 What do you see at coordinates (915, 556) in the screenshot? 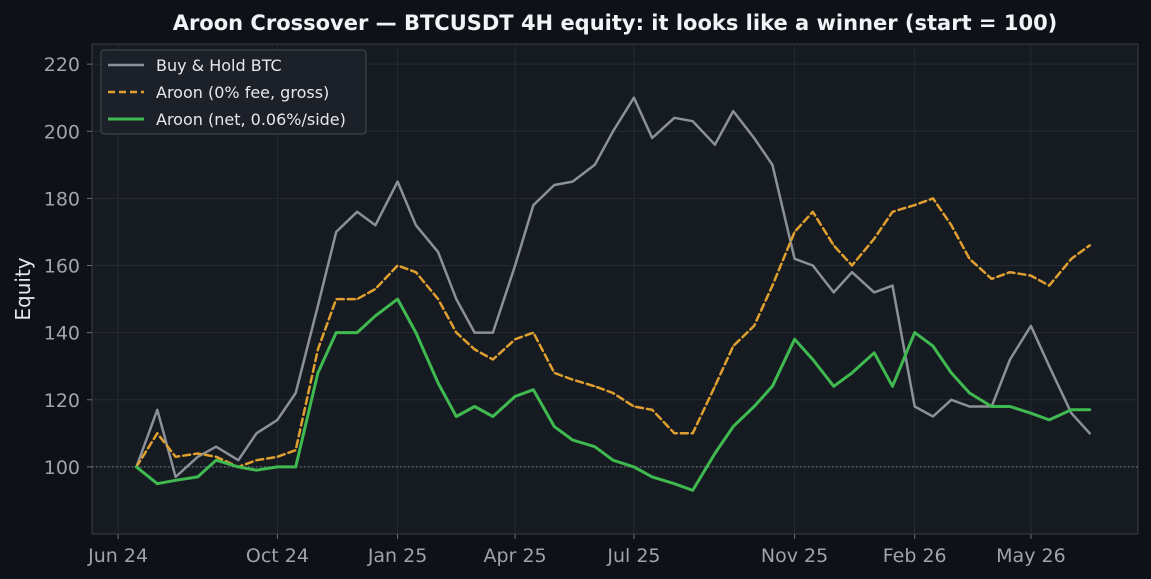
I see `x-tick-label: Feb 26` at bounding box center [915, 556].